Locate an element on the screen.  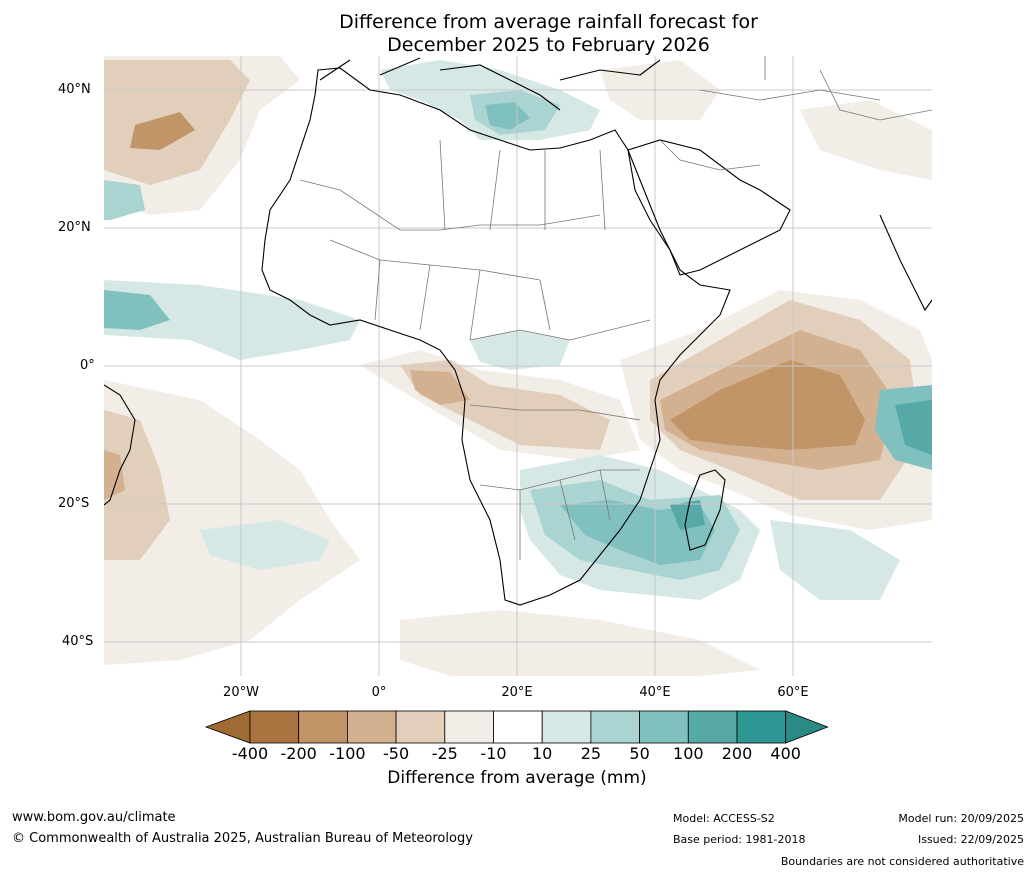
dry-region-brazil is located at coordinates (137, 485).